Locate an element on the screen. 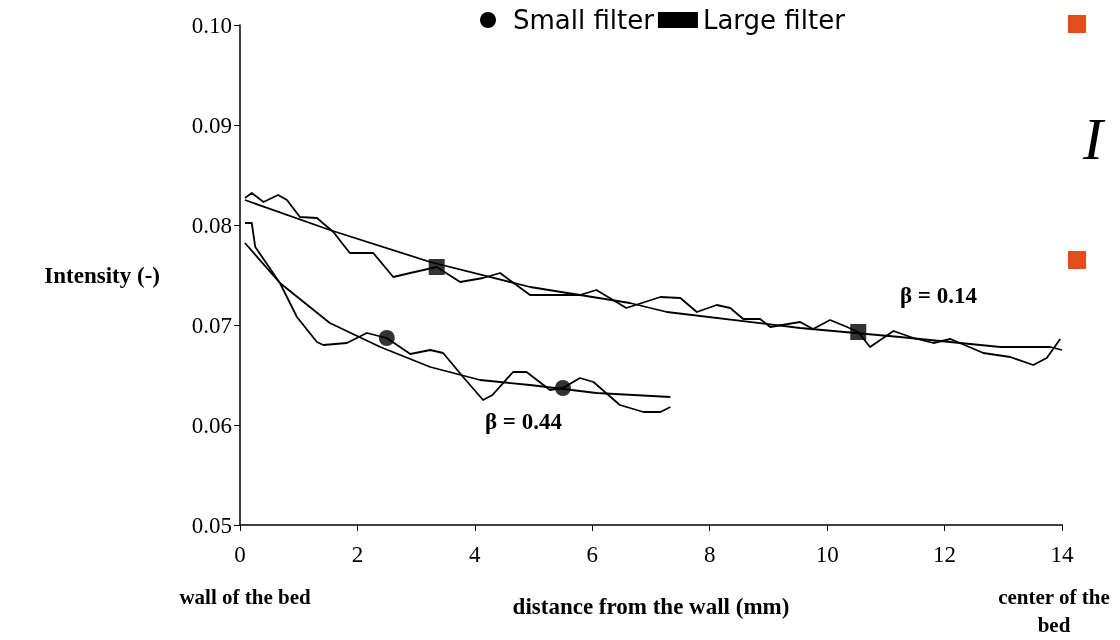 Image resolution: width=1120 pixels, height=640 pixels. y-tick-label: 0.07 is located at coordinates (211, 325).